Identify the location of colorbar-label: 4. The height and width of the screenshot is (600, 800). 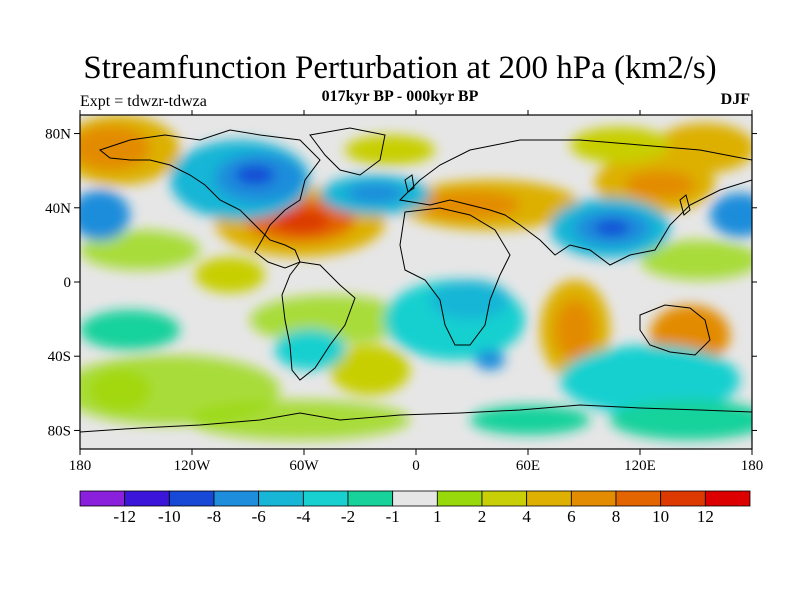
(526, 516).